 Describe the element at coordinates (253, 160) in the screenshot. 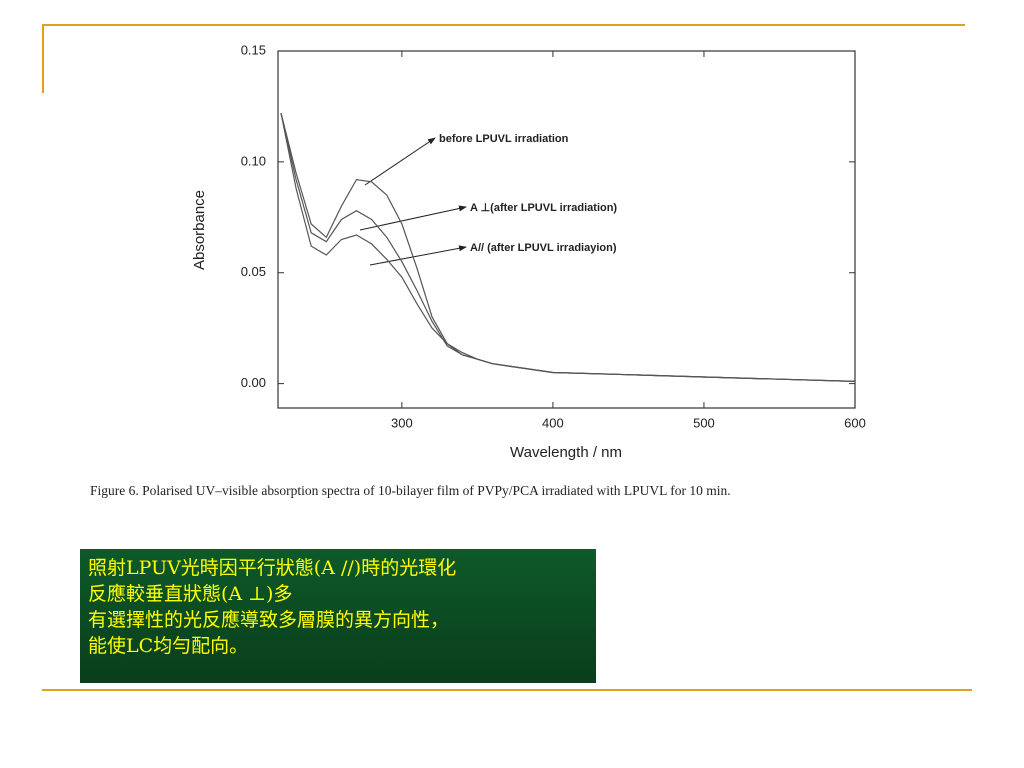

I see `y-tick-label: 0.10` at that location.